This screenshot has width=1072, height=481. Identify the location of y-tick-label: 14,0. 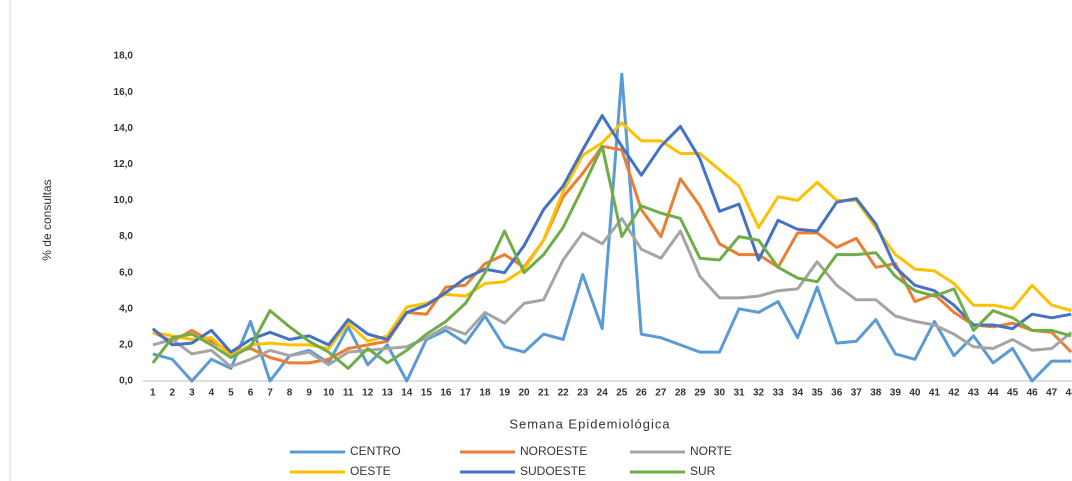
(124, 128).